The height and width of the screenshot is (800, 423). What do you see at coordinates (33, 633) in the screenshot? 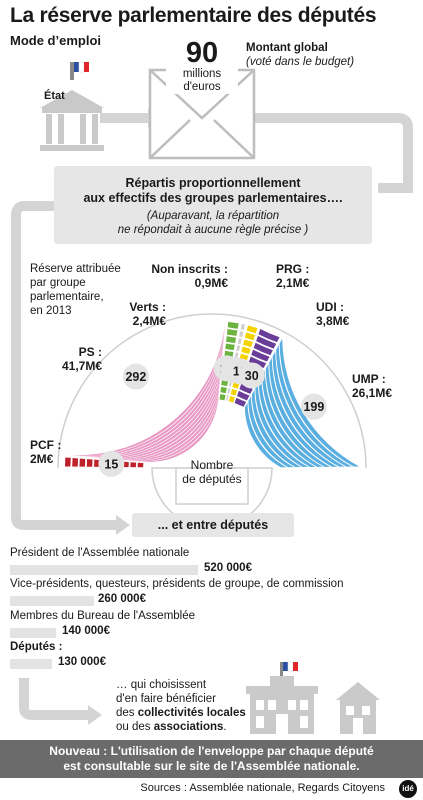
I see `role-bar-bureau` at bounding box center [33, 633].